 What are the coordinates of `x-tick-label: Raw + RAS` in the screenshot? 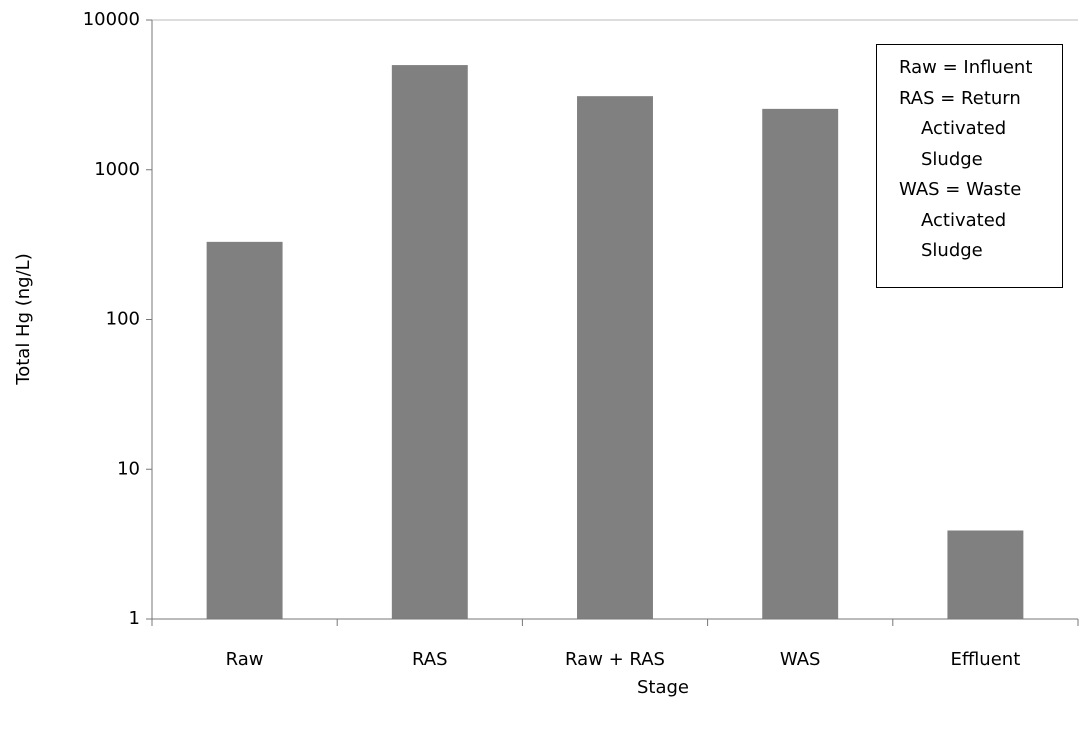 It's located at (615, 659).